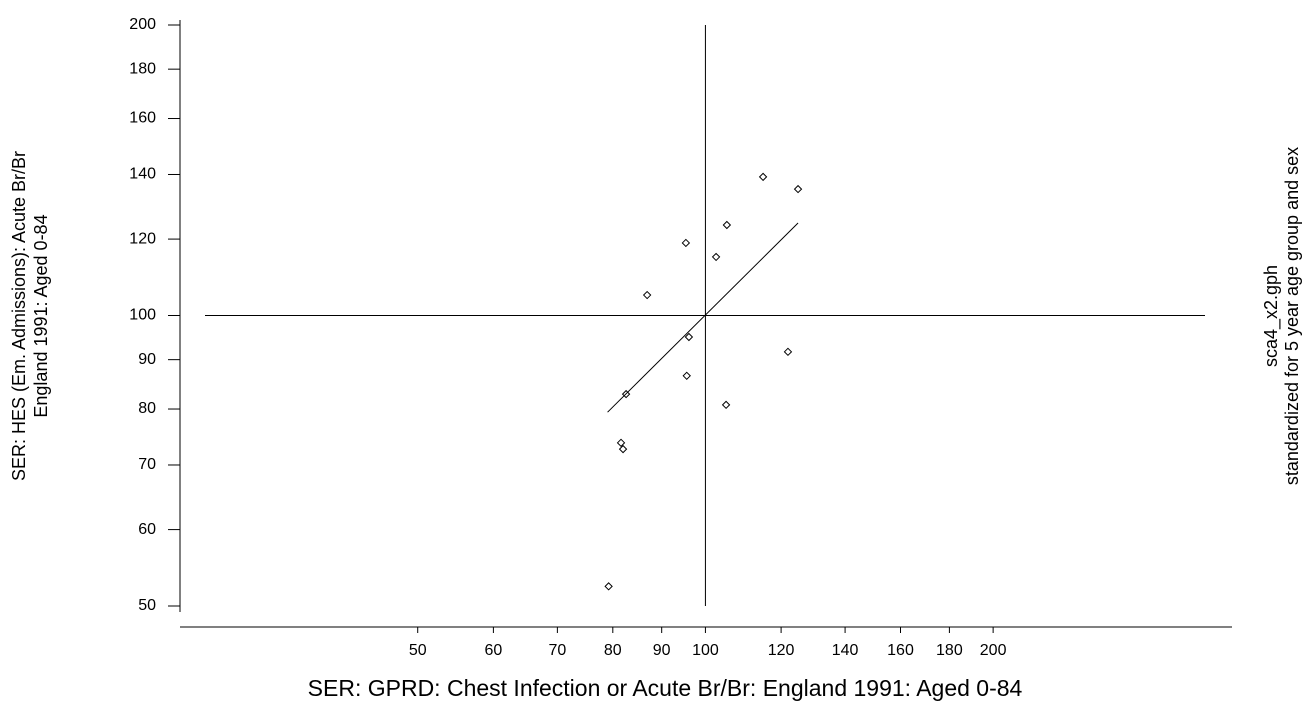 The height and width of the screenshot is (711, 1309). I want to click on y-tick-label: 90, so click(147, 359).